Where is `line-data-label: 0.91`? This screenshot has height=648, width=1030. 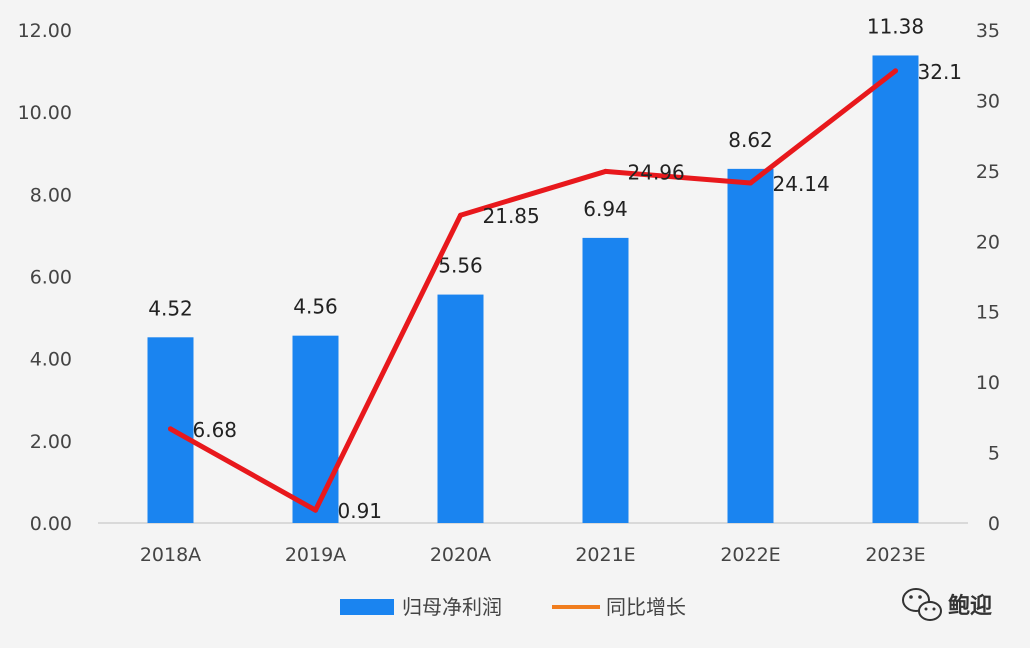 line-data-label: 0.91 is located at coordinates (360, 511).